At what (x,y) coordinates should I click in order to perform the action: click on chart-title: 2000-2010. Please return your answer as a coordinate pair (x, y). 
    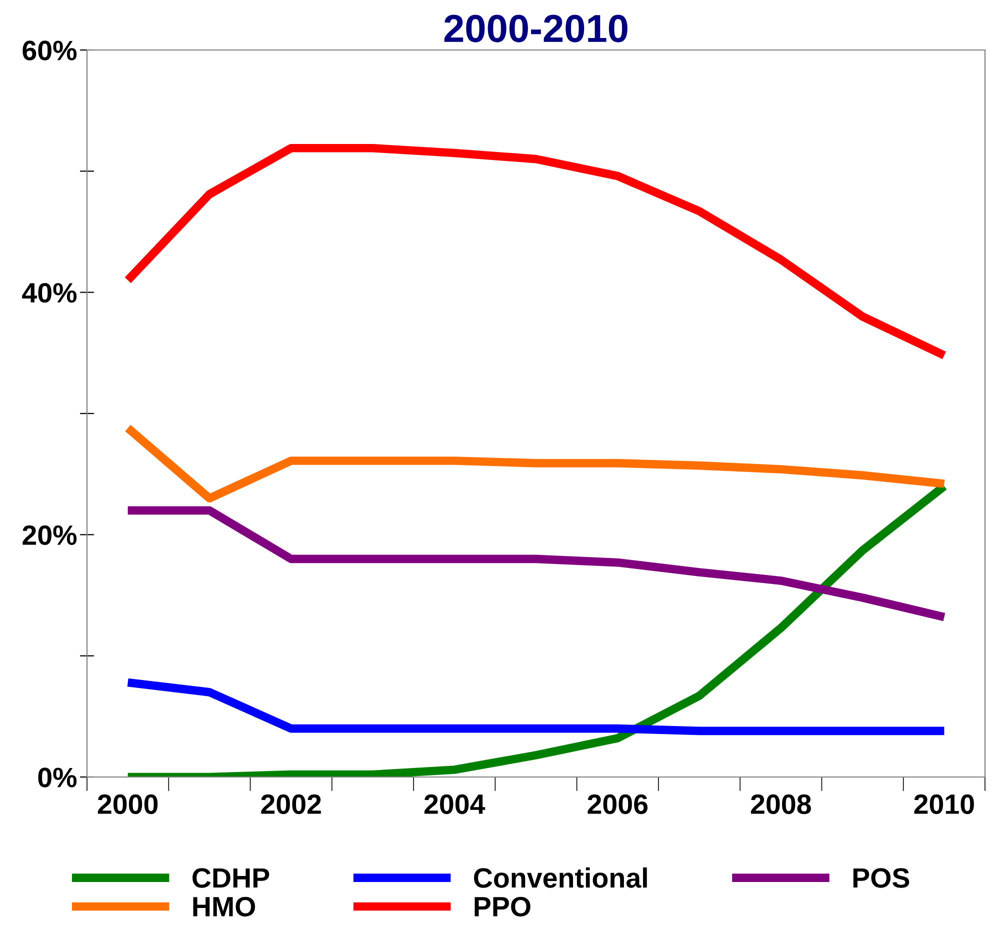
    Looking at the image, I should click on (536, 28).